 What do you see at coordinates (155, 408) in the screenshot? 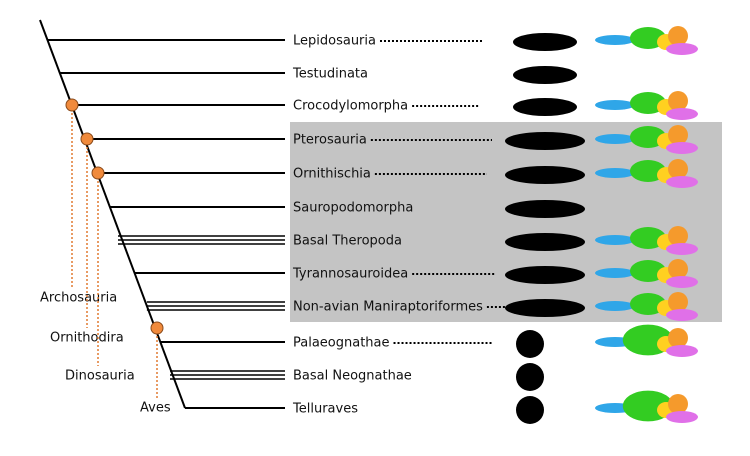
I see `clade-label: Aves` at bounding box center [155, 408].